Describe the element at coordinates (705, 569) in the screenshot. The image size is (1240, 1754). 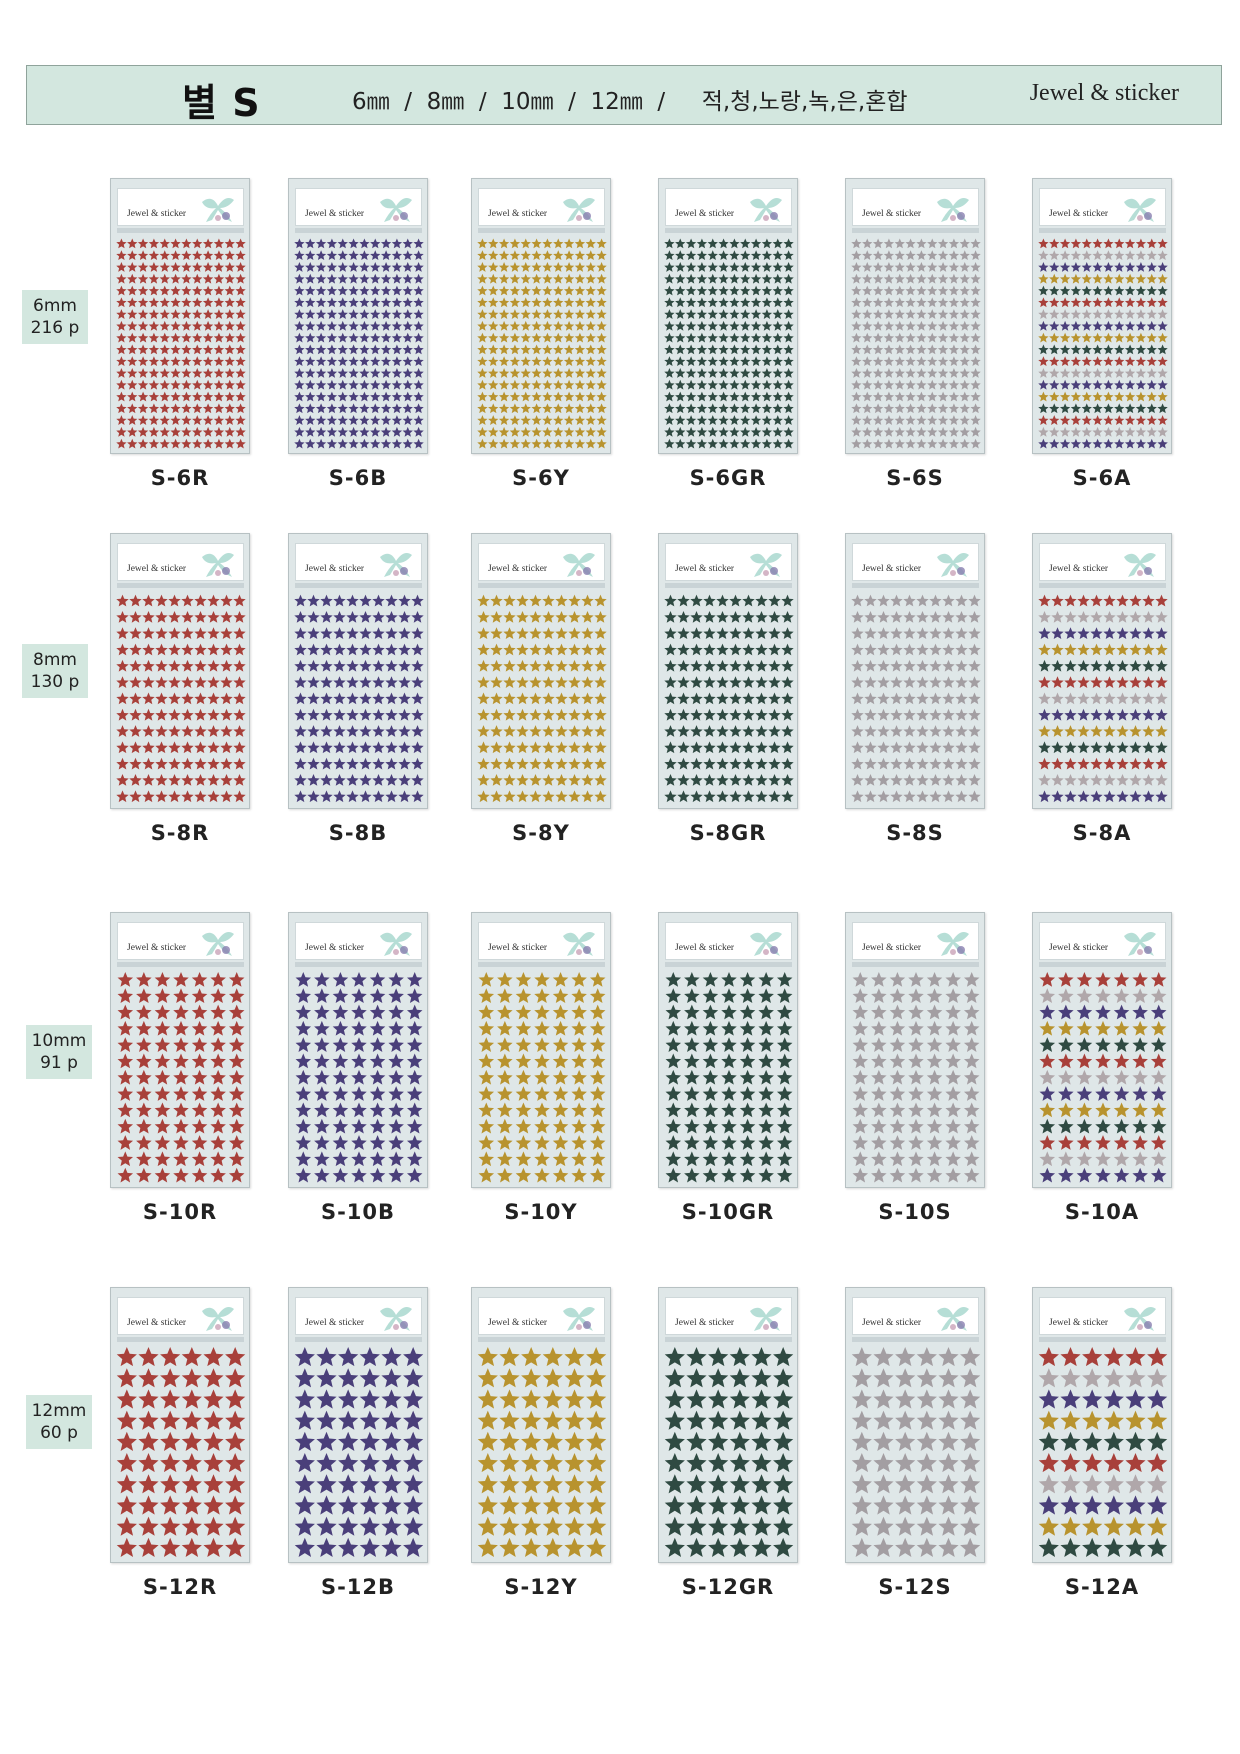
I see `sheet-brand-text: Jewel & sticker` at that location.